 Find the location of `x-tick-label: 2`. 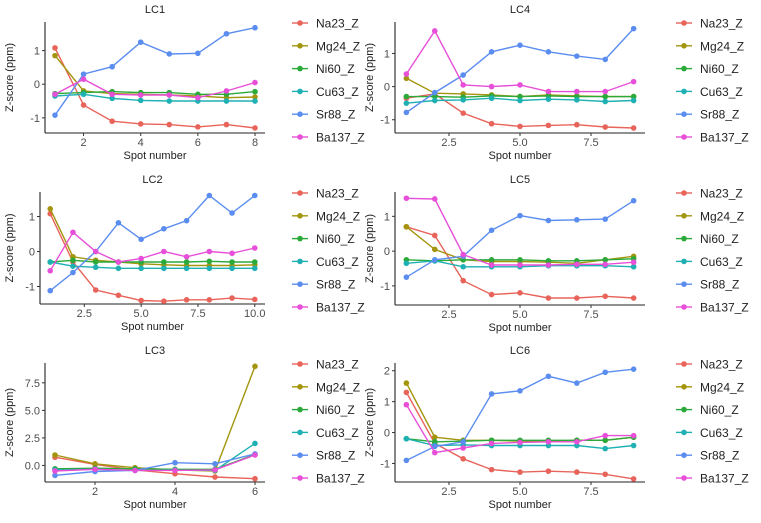

x-tick-label: 2 is located at coordinates (95, 492).